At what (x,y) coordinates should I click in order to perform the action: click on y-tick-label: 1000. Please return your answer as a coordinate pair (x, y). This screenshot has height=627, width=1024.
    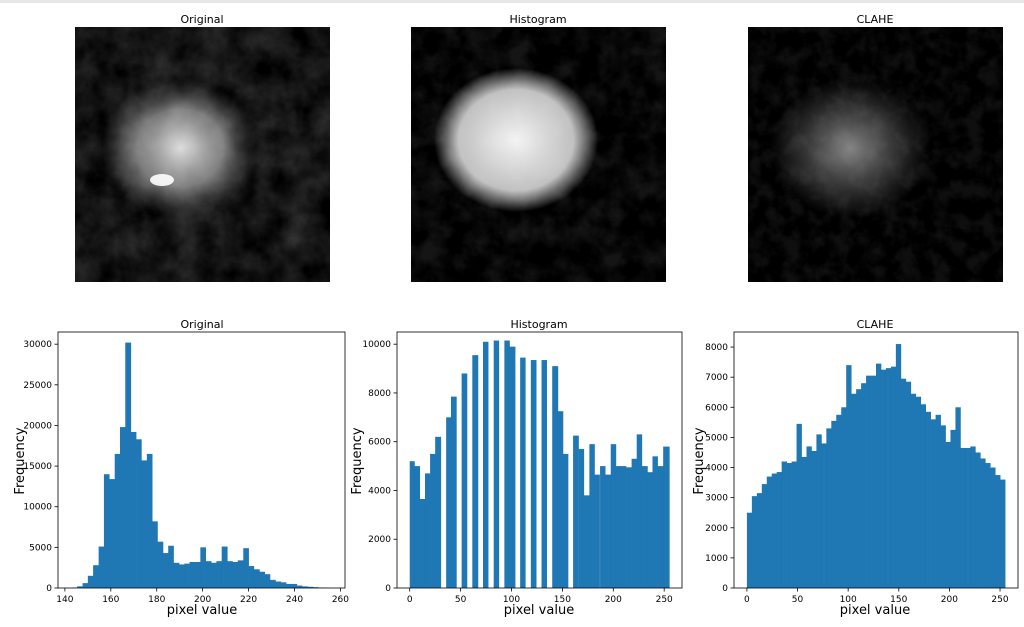
    Looking at the image, I should click on (716, 559).